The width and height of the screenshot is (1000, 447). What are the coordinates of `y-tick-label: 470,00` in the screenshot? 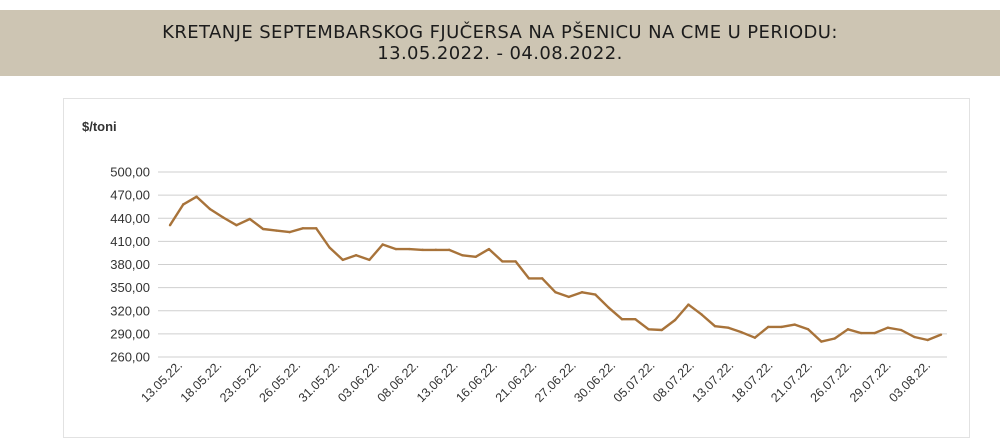 It's located at (130, 195).